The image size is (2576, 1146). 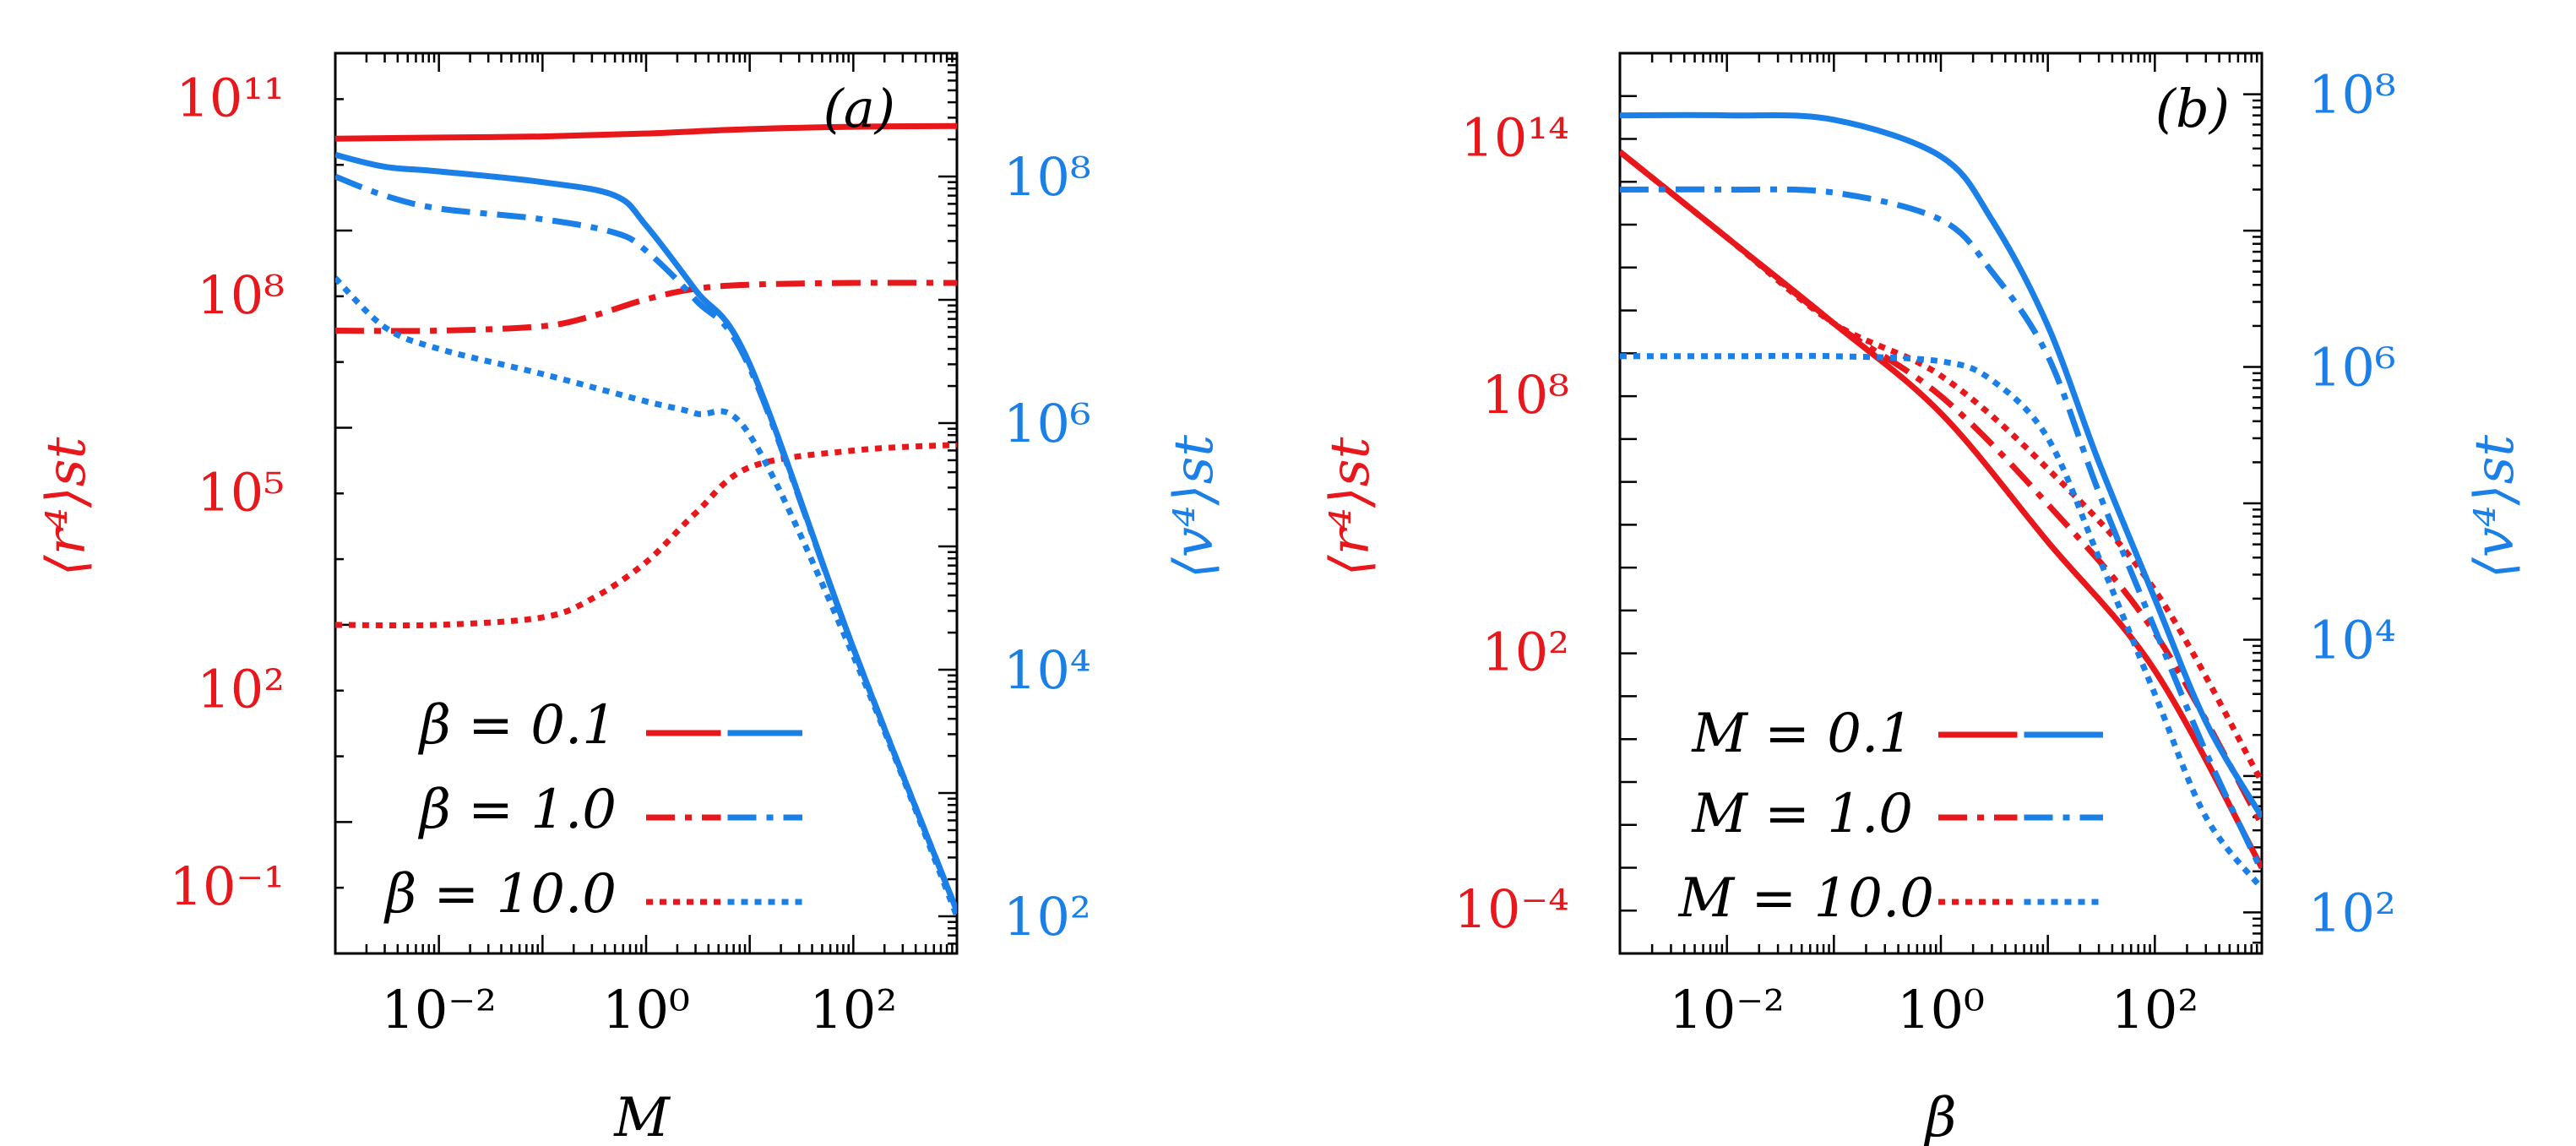 I want to click on panel-b-legend: M = 0.1 M = 1.0 M = 10.0, so click(x=1890, y=816).